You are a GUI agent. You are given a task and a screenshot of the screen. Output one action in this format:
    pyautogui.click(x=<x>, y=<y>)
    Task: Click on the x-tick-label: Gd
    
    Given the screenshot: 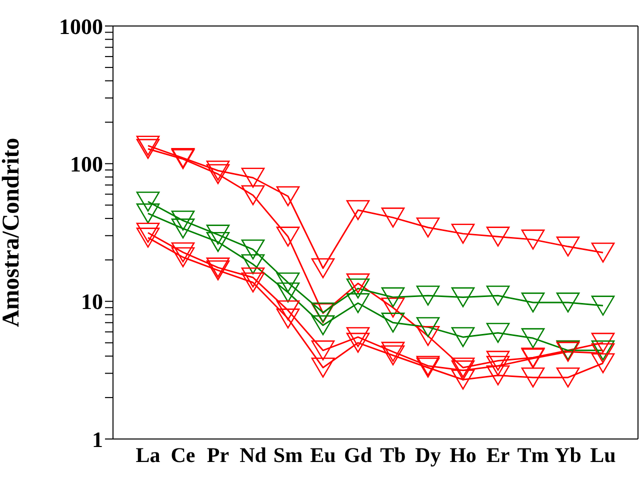 What is the action you would take?
    pyautogui.click(x=358, y=454)
    